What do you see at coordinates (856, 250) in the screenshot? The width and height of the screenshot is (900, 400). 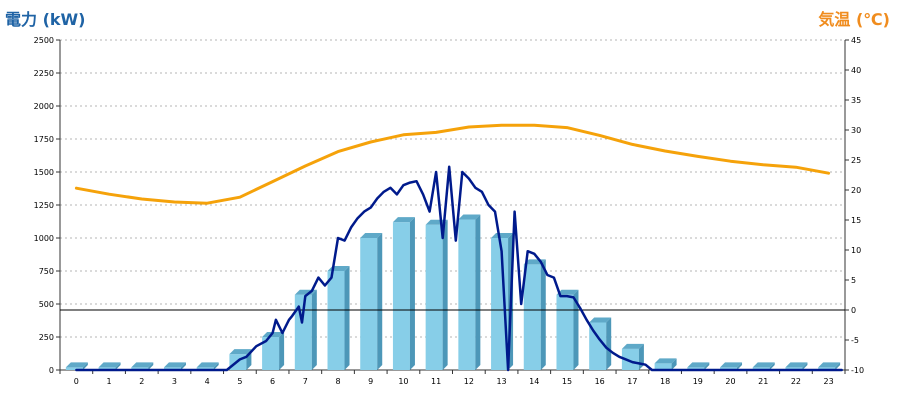 I see `right-tick-label: 10` at bounding box center [856, 250].